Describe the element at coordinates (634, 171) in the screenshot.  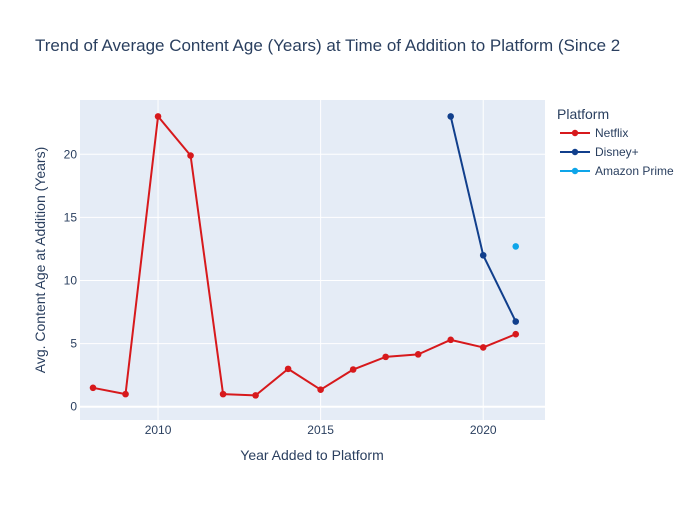
I see `legend-label: Amazon Prime` at that location.